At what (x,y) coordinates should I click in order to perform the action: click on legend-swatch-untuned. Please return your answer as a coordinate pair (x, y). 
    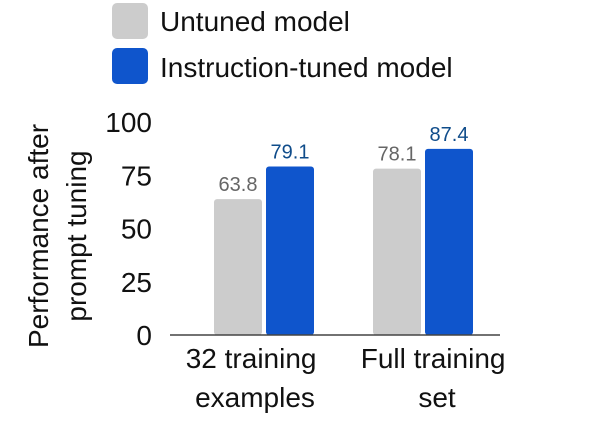
    Looking at the image, I should click on (130, 21).